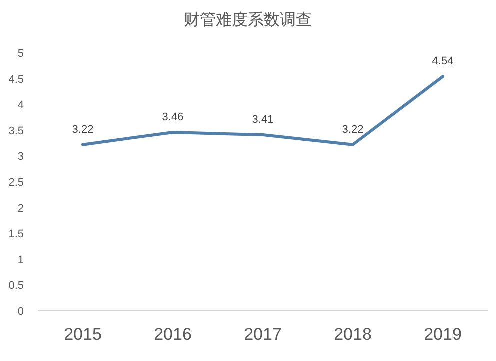  Describe the element at coordinates (21, 208) in the screenshot. I see `y-tick-label: 2` at that location.